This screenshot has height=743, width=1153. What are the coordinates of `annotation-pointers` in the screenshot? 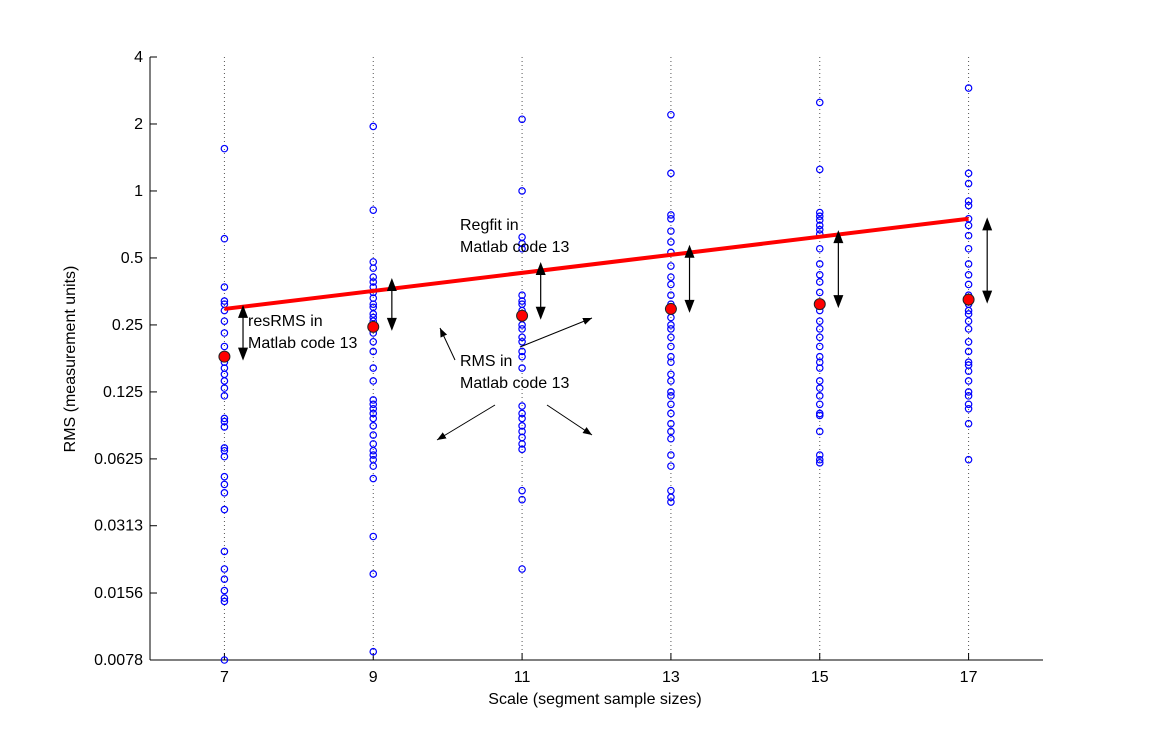 It's located at (514, 379).